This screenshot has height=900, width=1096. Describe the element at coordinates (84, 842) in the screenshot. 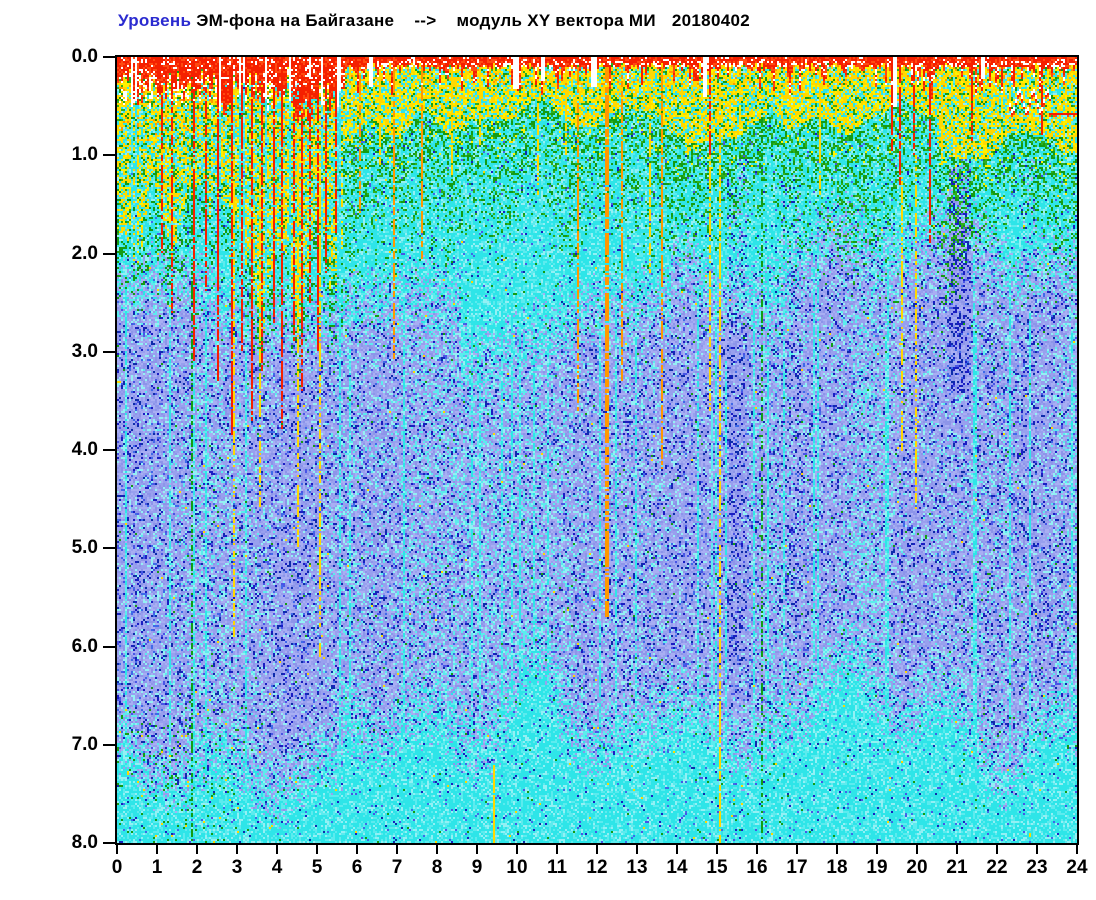

I see `y-axis-label: 8.0` at that location.